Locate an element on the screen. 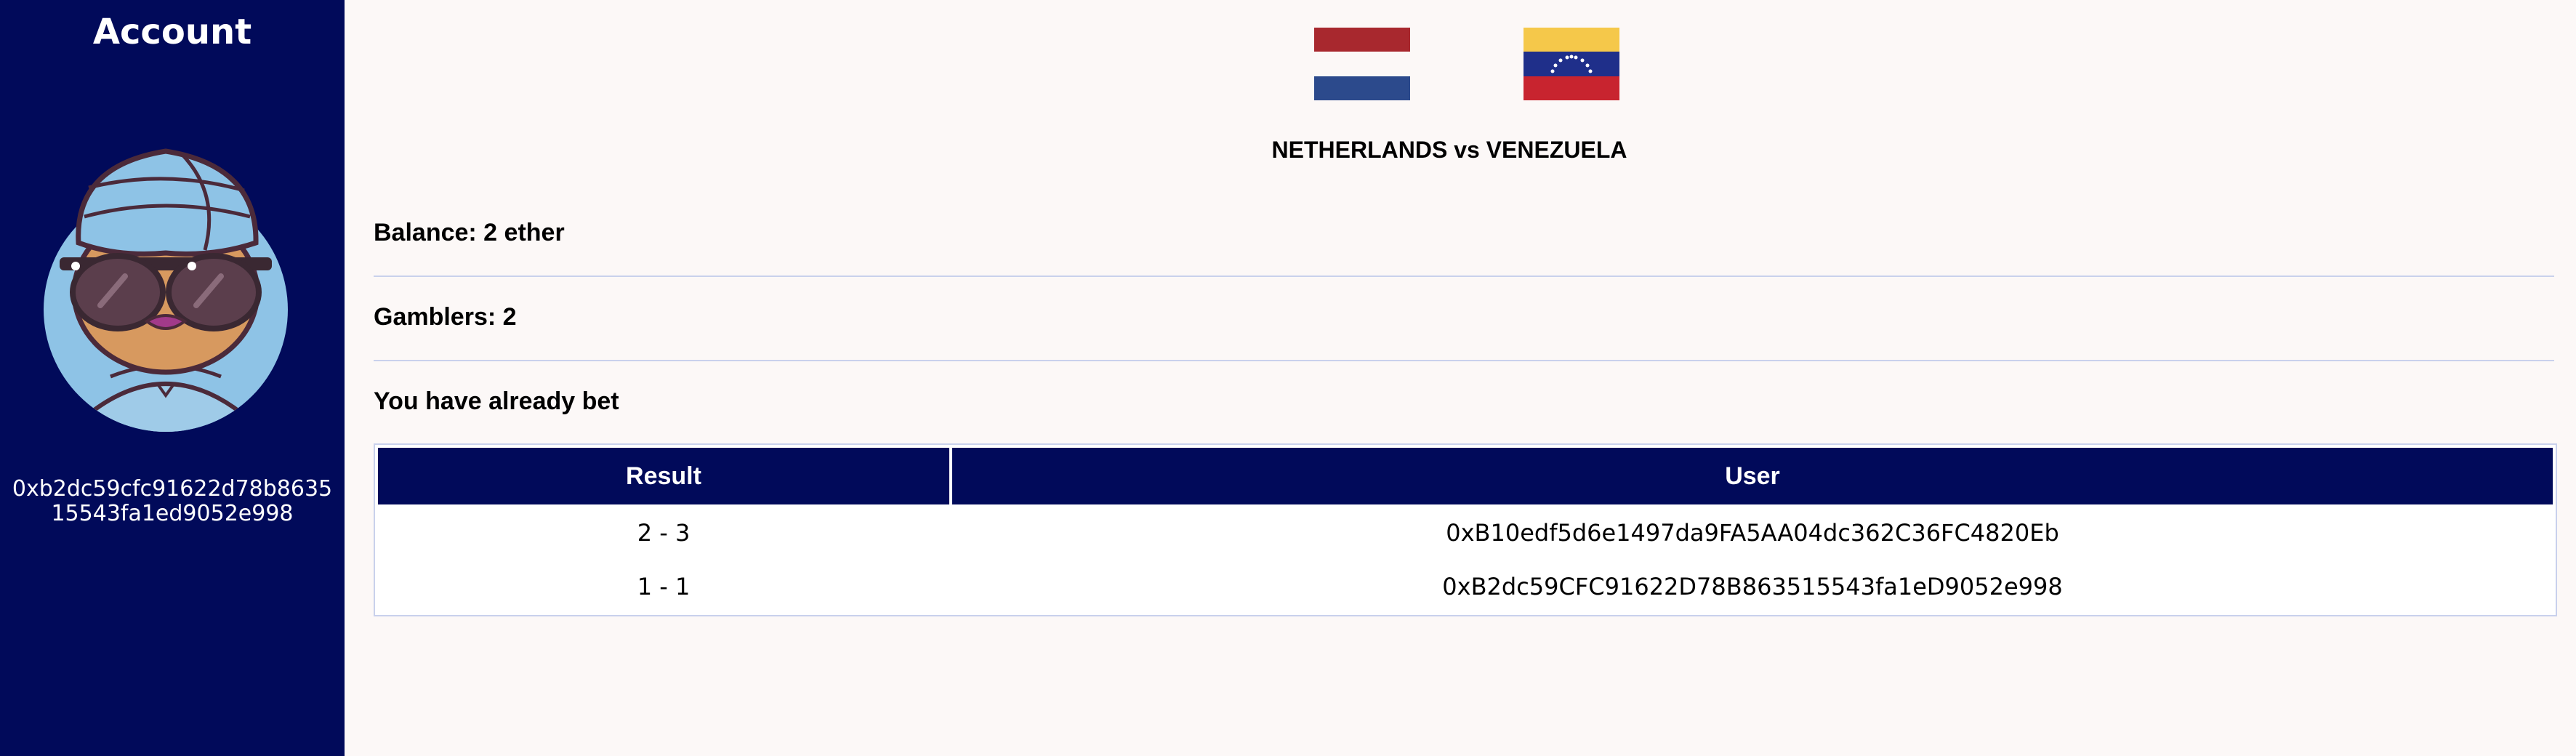 The width and height of the screenshot is (2576, 756). venezuela-flag-icon is located at coordinates (1571, 64).